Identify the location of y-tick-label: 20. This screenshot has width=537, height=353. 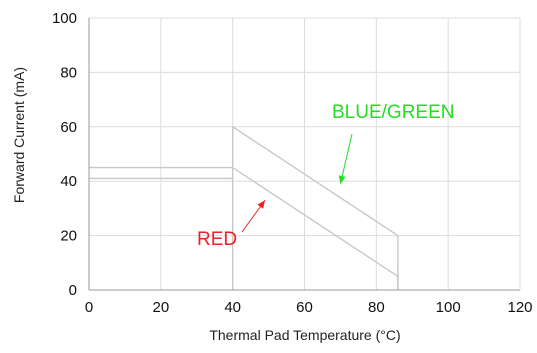
(68, 236).